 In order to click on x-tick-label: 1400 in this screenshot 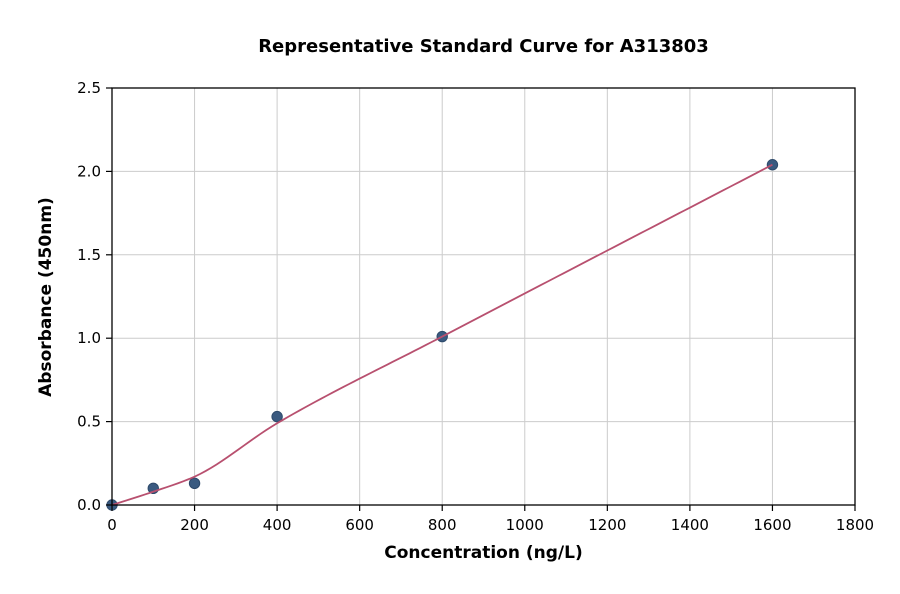, I will do `click(690, 525)`.